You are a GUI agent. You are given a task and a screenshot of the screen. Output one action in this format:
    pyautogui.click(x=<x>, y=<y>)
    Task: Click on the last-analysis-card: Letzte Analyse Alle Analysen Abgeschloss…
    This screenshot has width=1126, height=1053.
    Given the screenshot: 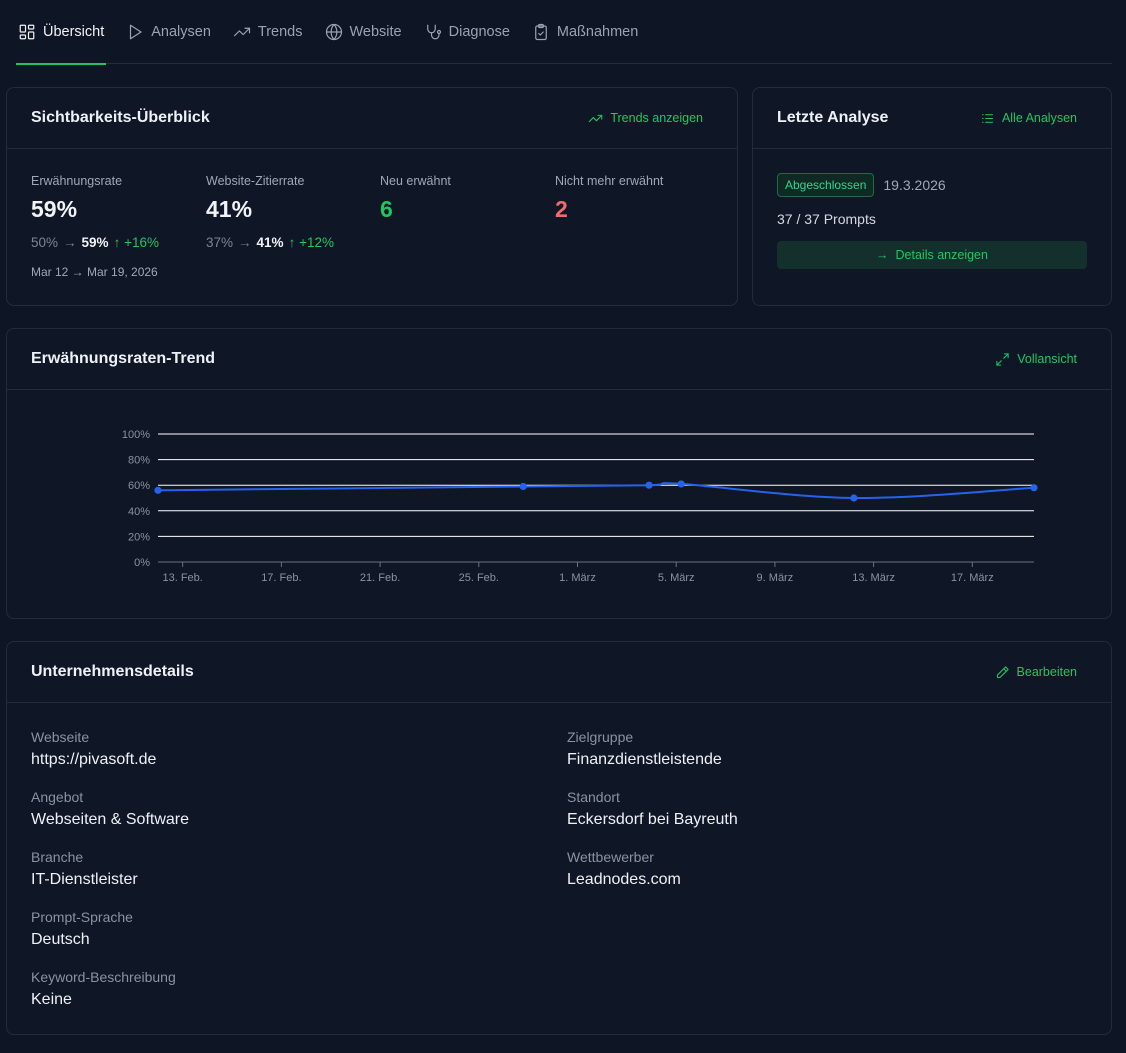 What is the action you would take?
    pyautogui.click(x=932, y=196)
    